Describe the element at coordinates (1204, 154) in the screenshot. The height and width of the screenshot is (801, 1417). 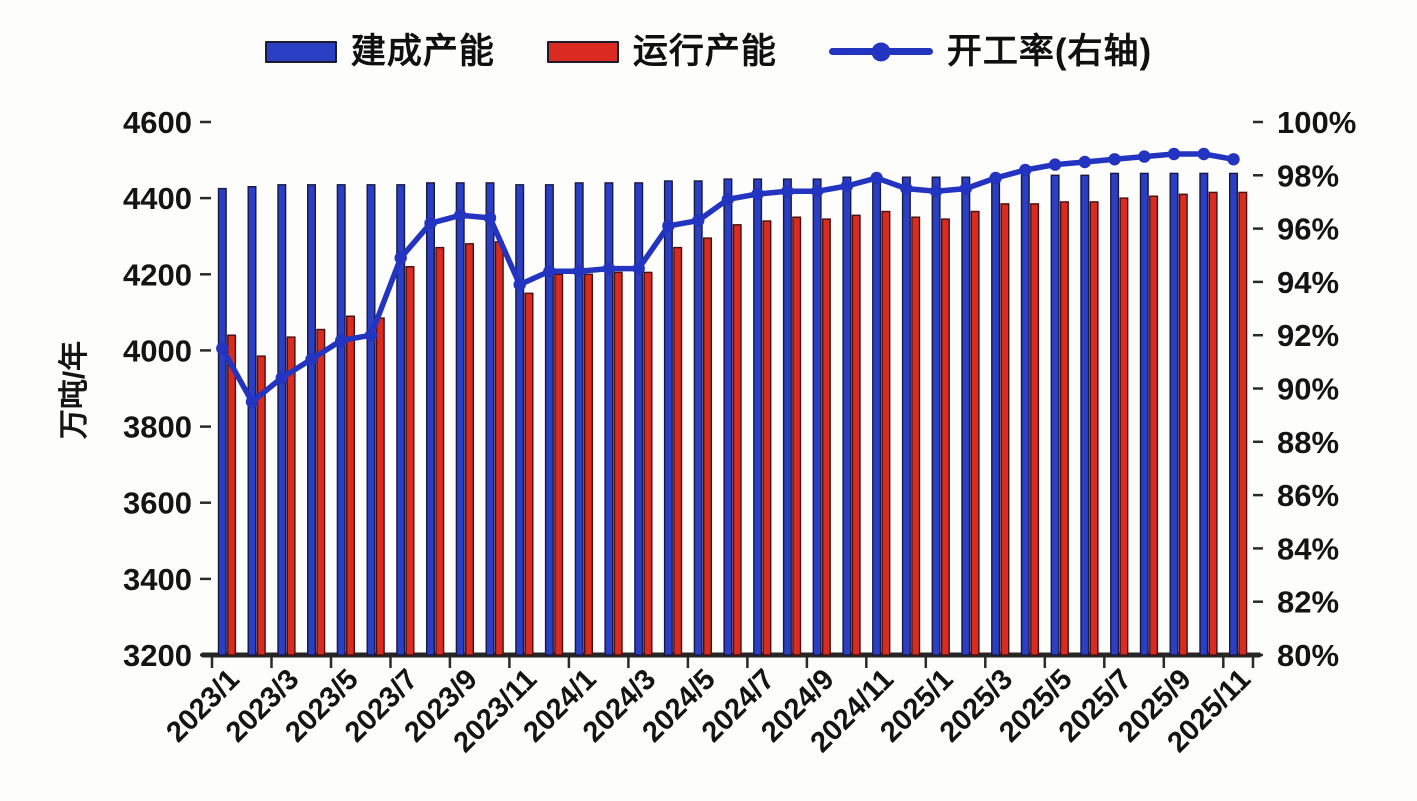
I see `rate-marker-2025/10` at that location.